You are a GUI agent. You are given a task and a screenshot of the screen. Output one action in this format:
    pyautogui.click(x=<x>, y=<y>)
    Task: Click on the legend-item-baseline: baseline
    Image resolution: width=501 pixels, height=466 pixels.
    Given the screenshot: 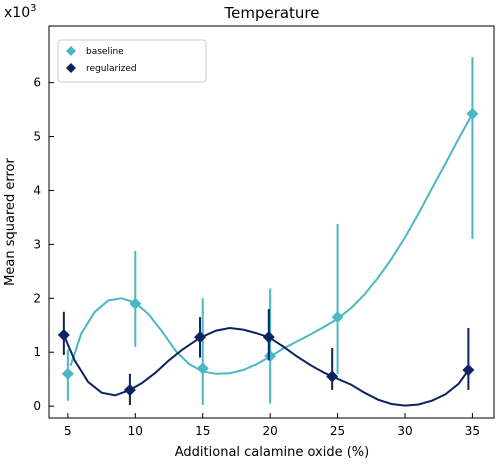 What is the action you would take?
    pyautogui.click(x=95, y=51)
    